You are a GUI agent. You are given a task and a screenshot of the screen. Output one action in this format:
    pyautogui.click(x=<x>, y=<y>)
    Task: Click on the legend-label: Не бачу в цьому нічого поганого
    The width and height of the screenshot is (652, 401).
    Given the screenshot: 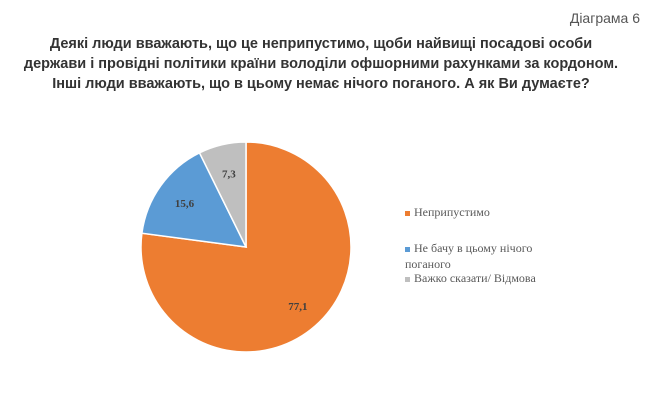 What is the action you would take?
    pyautogui.click(x=469, y=256)
    